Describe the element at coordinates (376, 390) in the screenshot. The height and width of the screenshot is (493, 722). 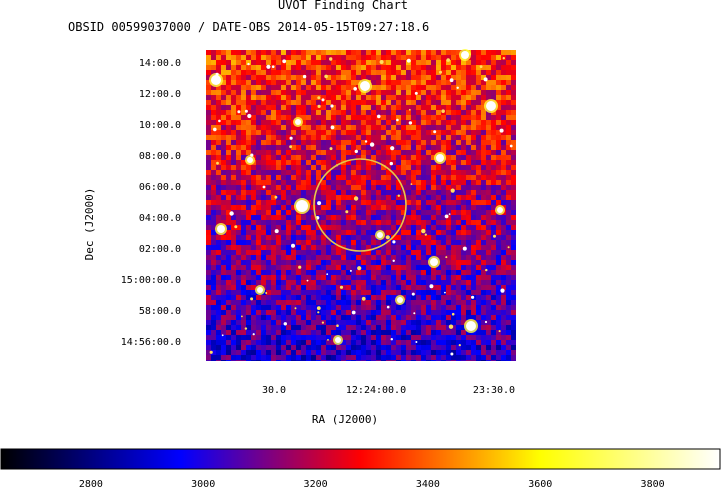
I see `x-tick-label: 12:24:00.0` at that location.